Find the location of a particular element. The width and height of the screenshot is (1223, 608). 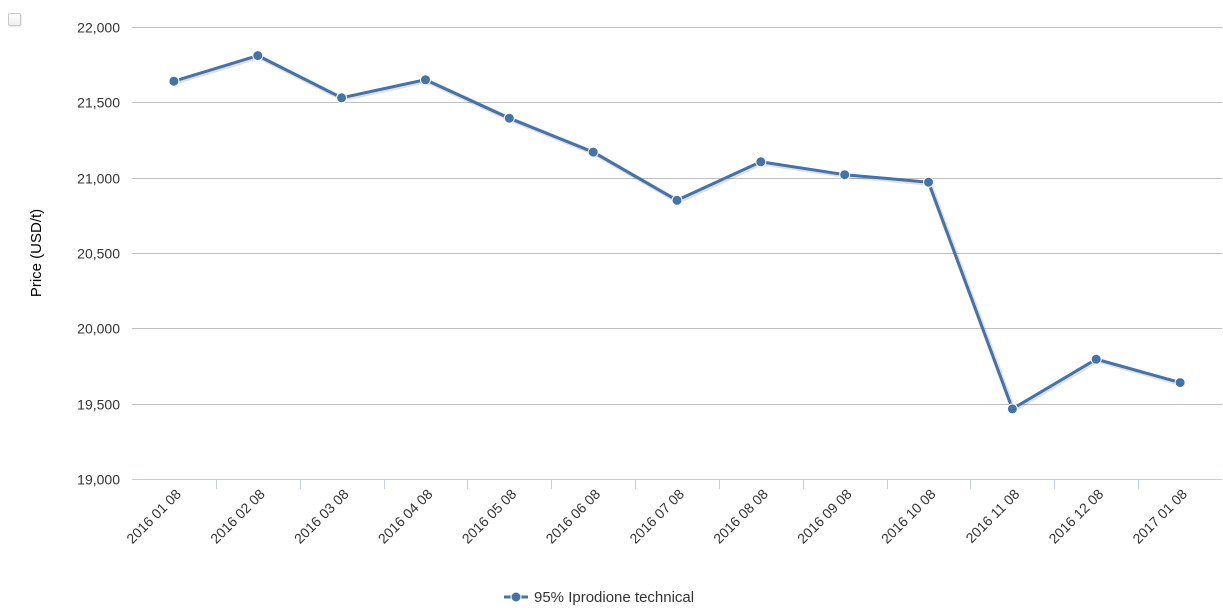

y-tick-label: 20,500 is located at coordinates (98, 254).